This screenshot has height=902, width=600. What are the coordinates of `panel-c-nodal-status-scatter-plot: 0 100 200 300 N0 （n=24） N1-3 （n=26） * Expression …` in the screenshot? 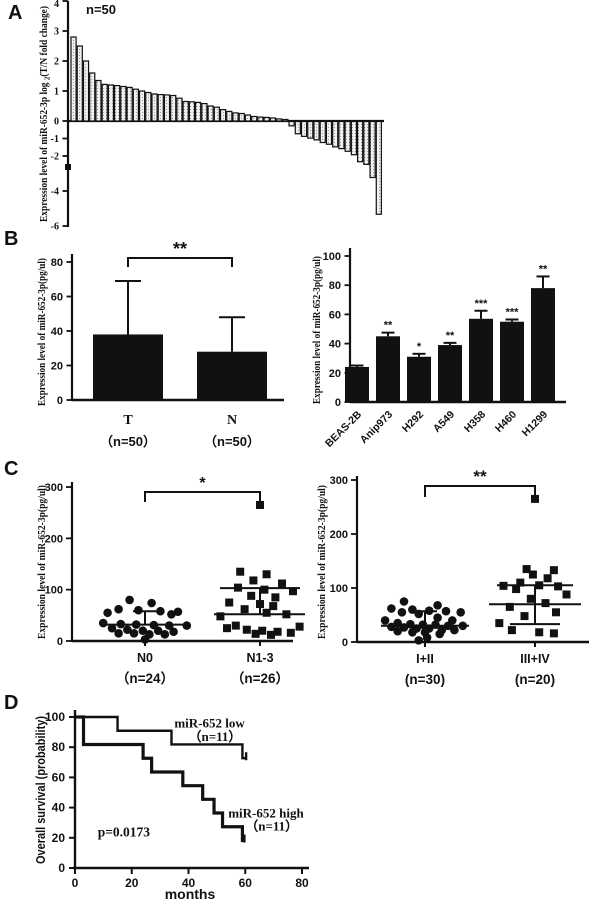 It's located at (165, 586).